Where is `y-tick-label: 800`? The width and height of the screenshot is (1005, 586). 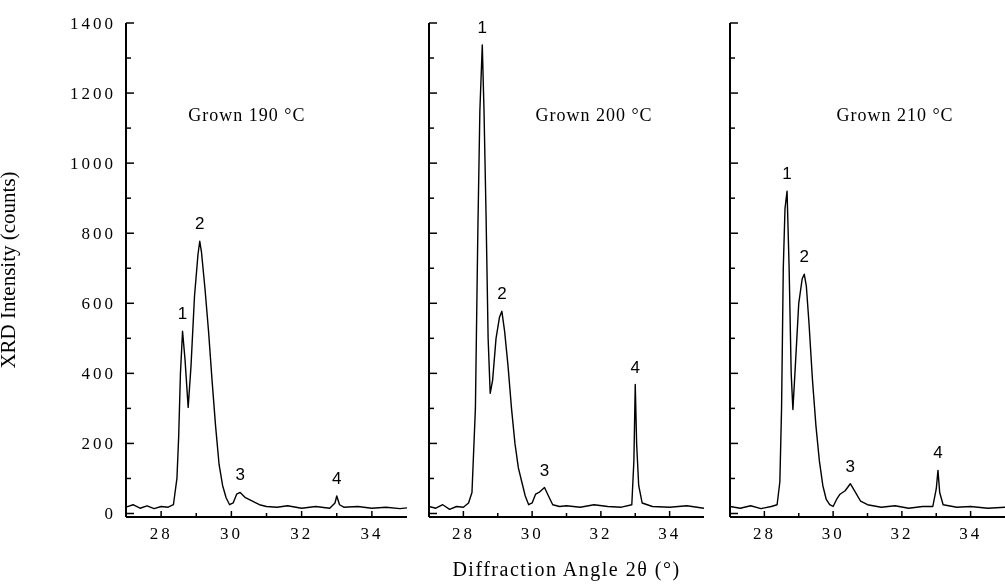 y-tick-label: 800 is located at coordinates (98, 234).